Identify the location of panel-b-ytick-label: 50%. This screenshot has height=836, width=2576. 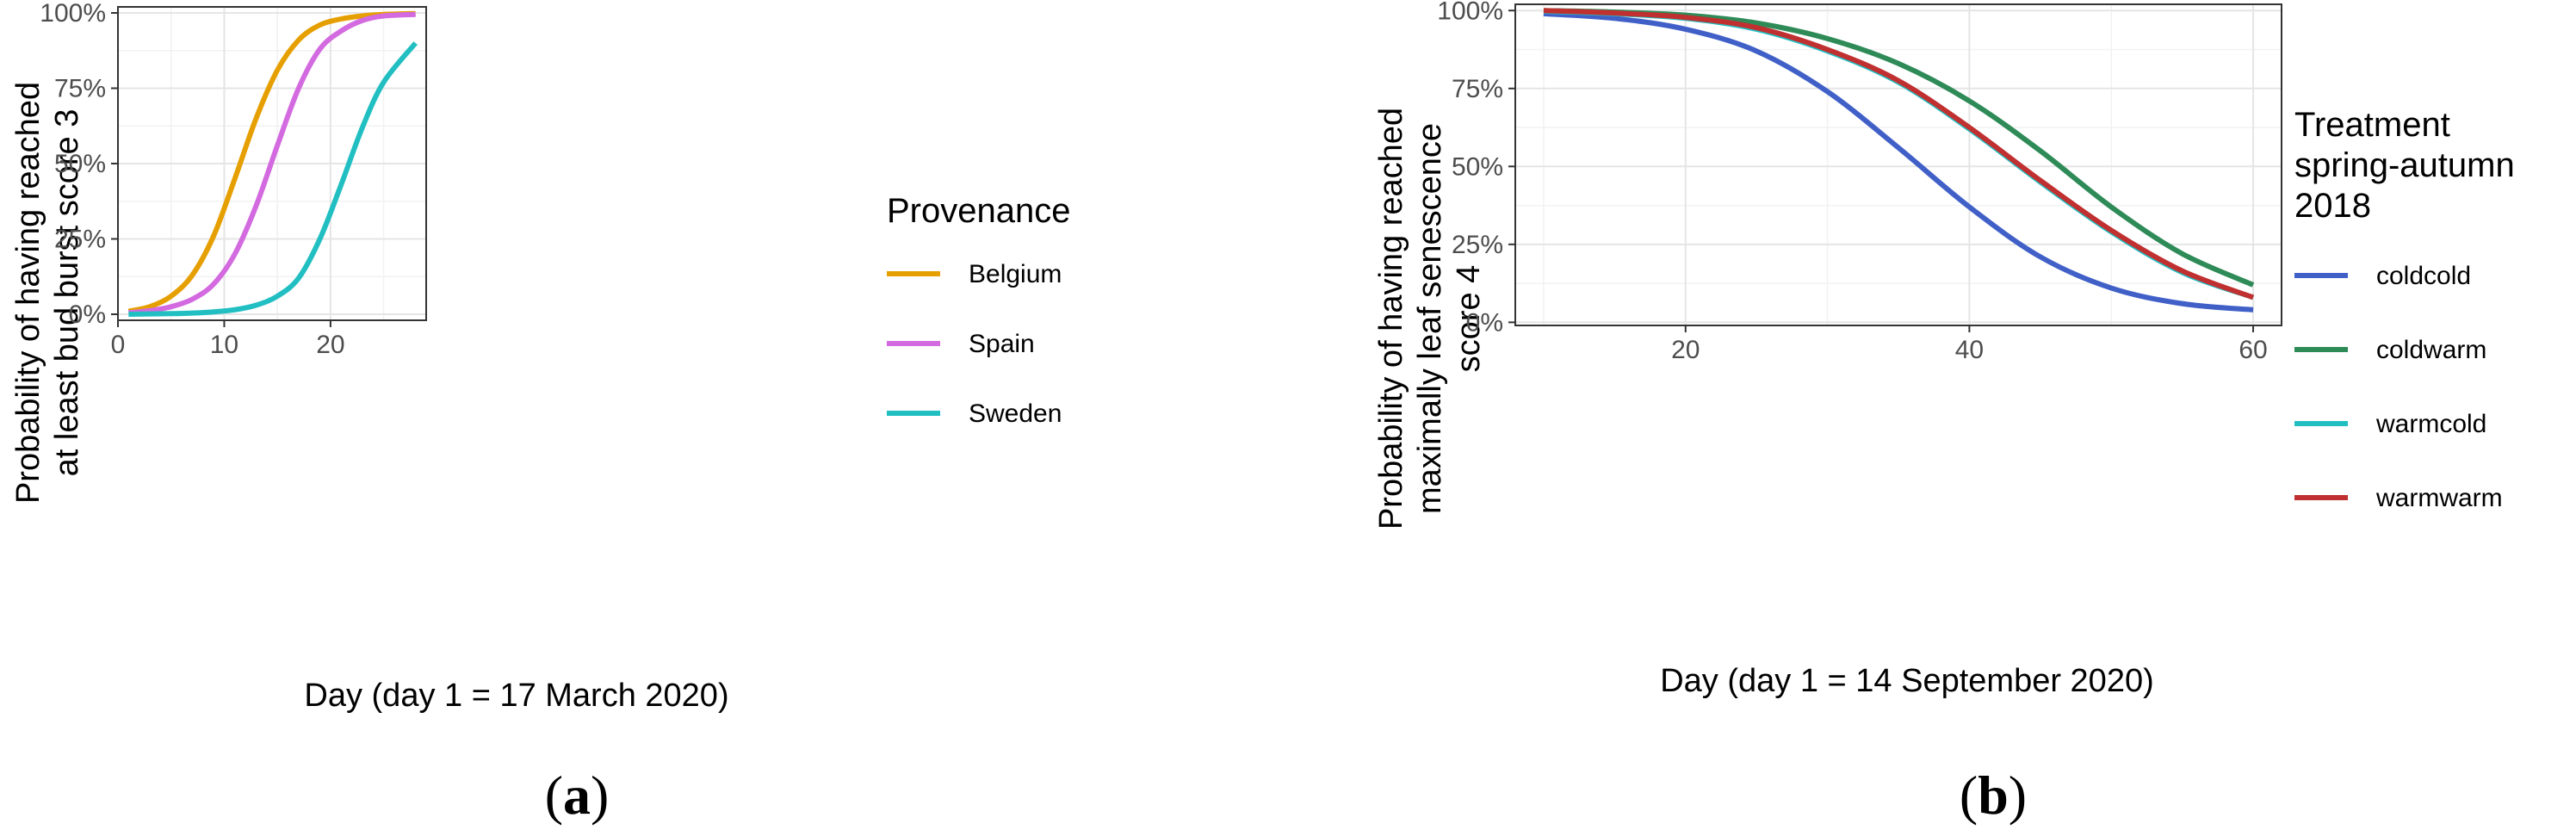
(1477, 166).